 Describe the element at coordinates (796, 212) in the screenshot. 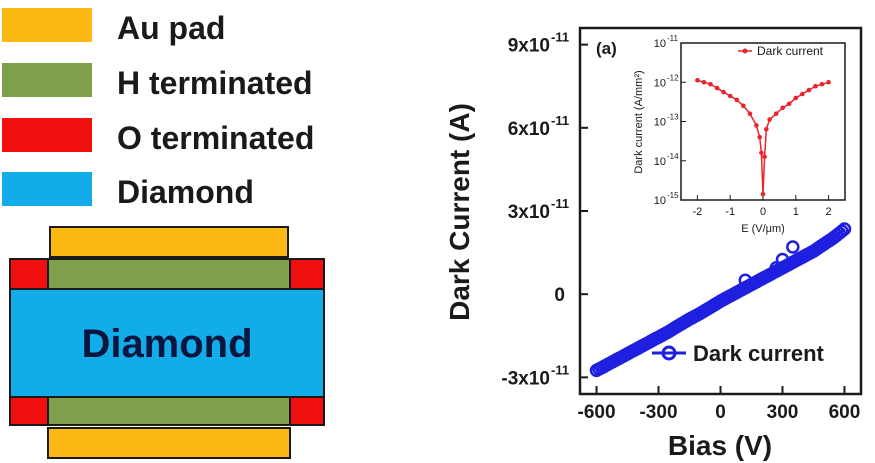

I see `inset-x-tick-label: 1` at that location.